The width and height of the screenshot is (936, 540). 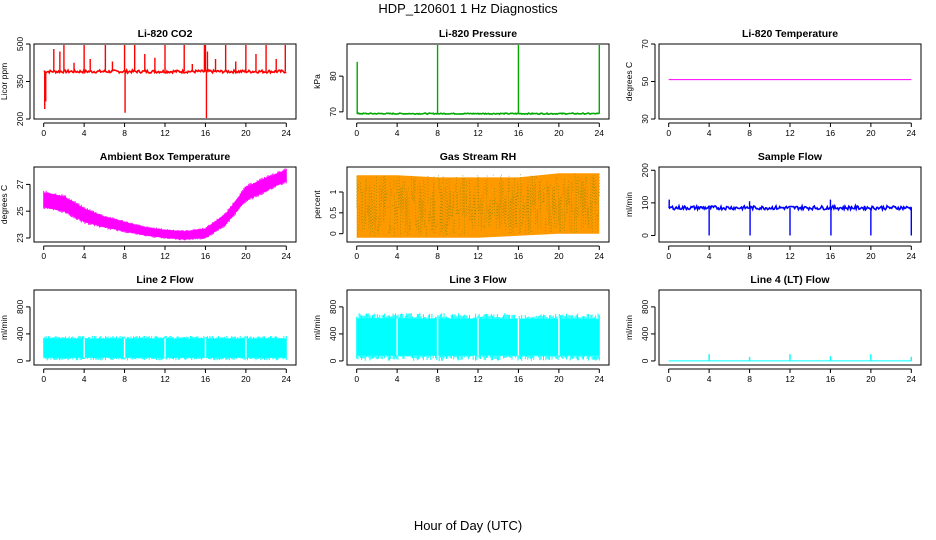 I want to click on panel-title: Li-820 CO2, so click(x=165, y=34).